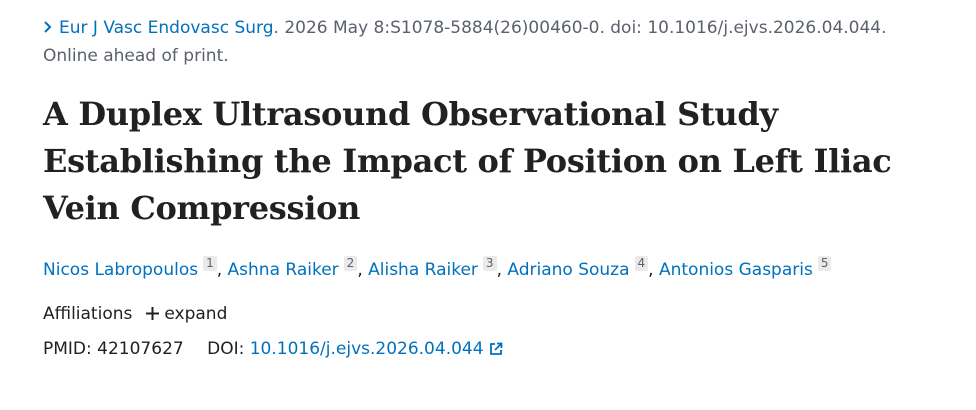 The height and width of the screenshot is (410, 976). Describe the element at coordinates (210, 263) in the screenshot. I see `affiliation-number: 1` at that location.